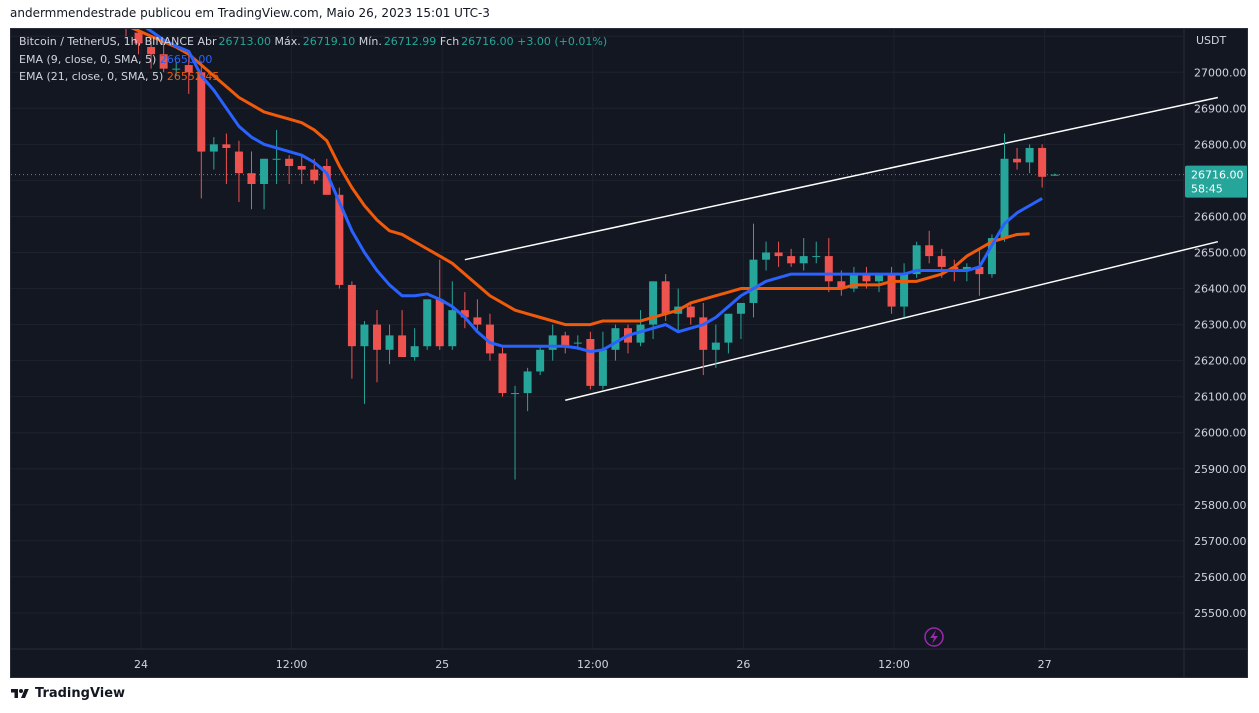 This screenshot has height=713, width=1259. Describe the element at coordinates (410, 41) in the screenshot. I see `legend-low-value: 26712.99` at that location.